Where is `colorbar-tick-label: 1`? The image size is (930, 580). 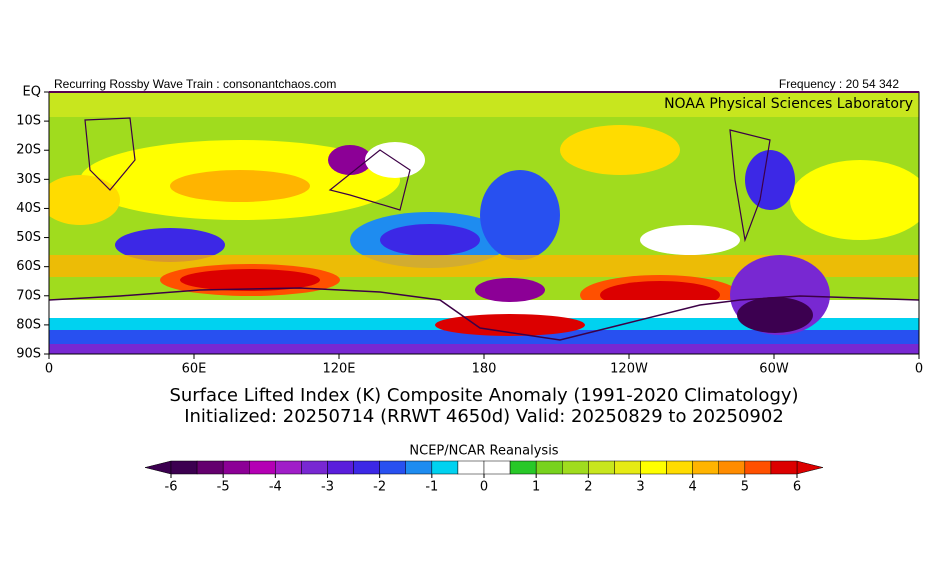 colorbar-tick-label: 1 is located at coordinates (536, 487).